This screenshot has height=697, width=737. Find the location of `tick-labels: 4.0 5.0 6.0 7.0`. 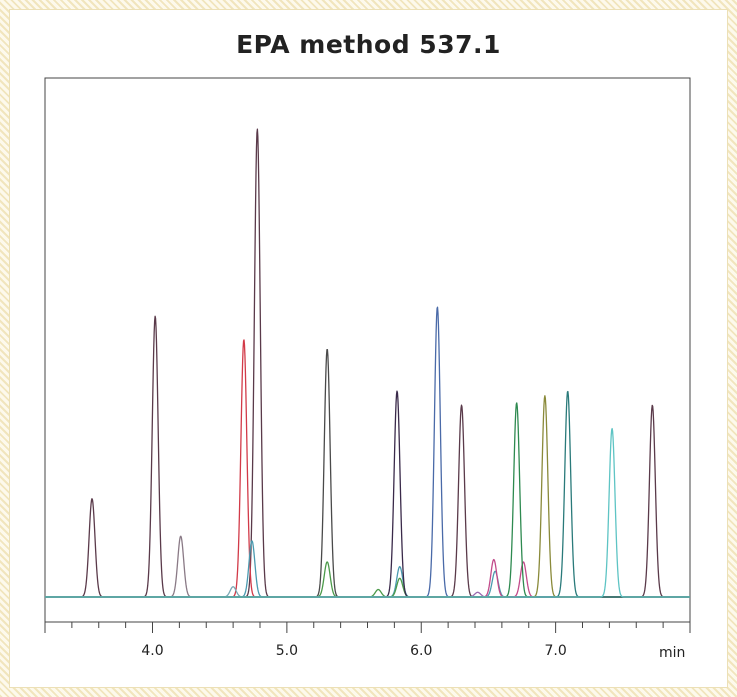

tick-labels: 4.0 5.0 6.0 7.0 is located at coordinates (353, 651).